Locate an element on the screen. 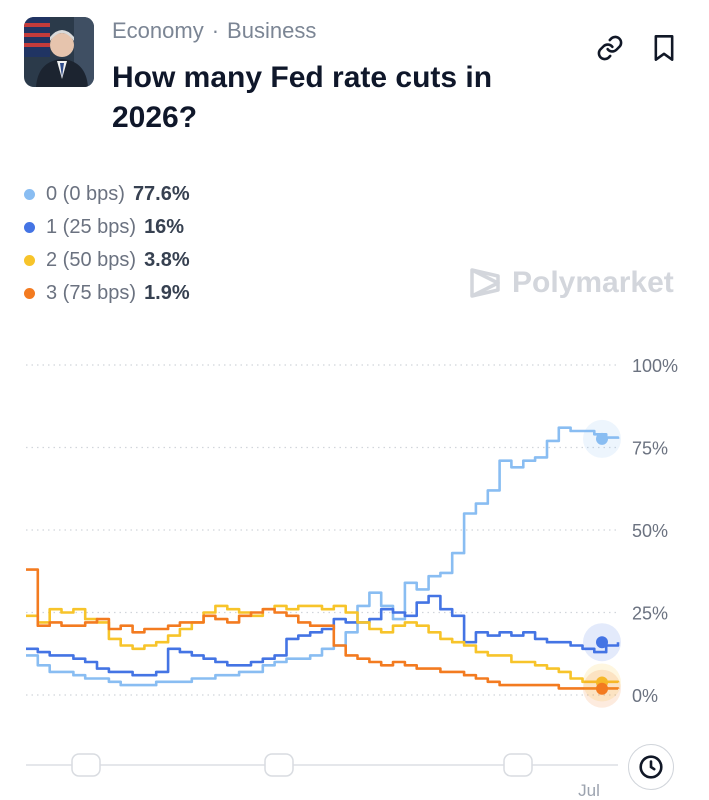 The height and width of the screenshot is (800, 709). breadcrumb-business: Business is located at coordinates (272, 30).